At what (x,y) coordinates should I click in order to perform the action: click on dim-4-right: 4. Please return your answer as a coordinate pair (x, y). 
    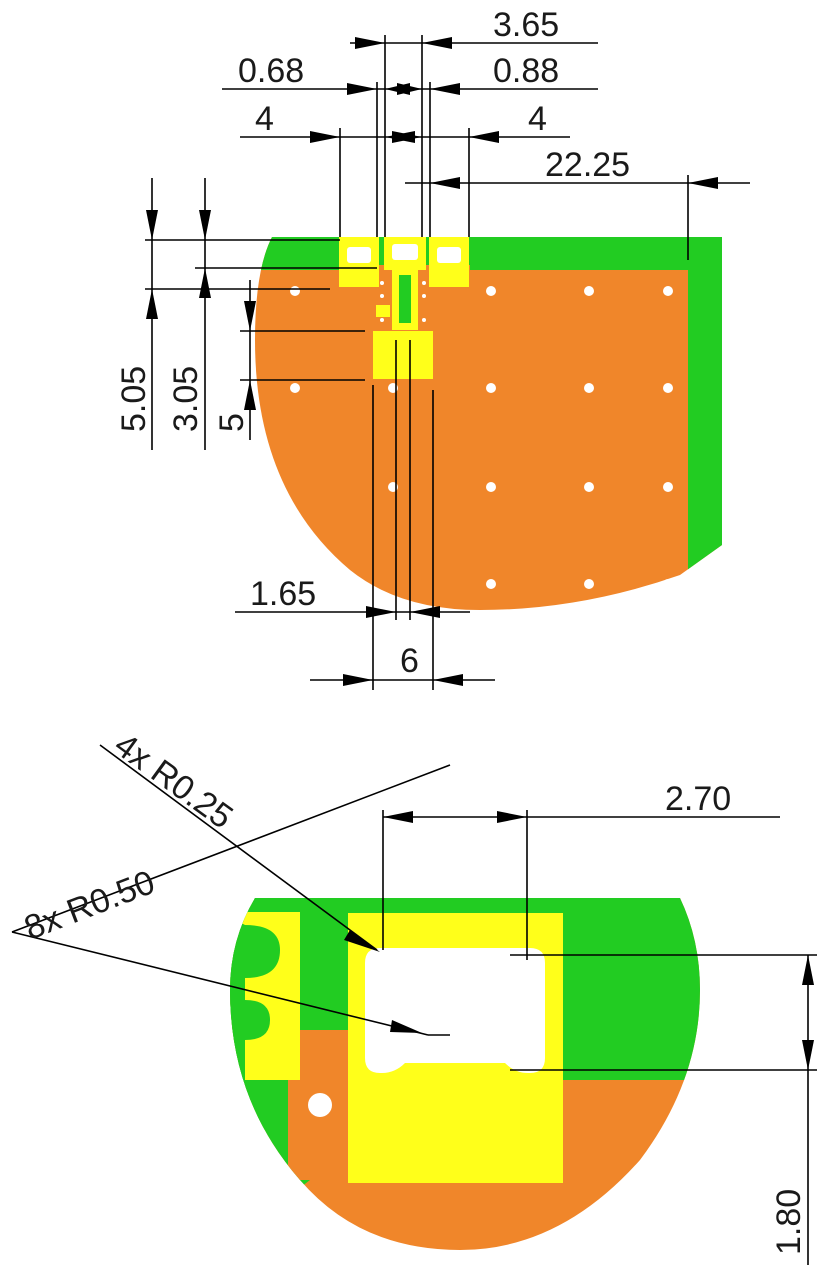
    Looking at the image, I should click on (537, 119).